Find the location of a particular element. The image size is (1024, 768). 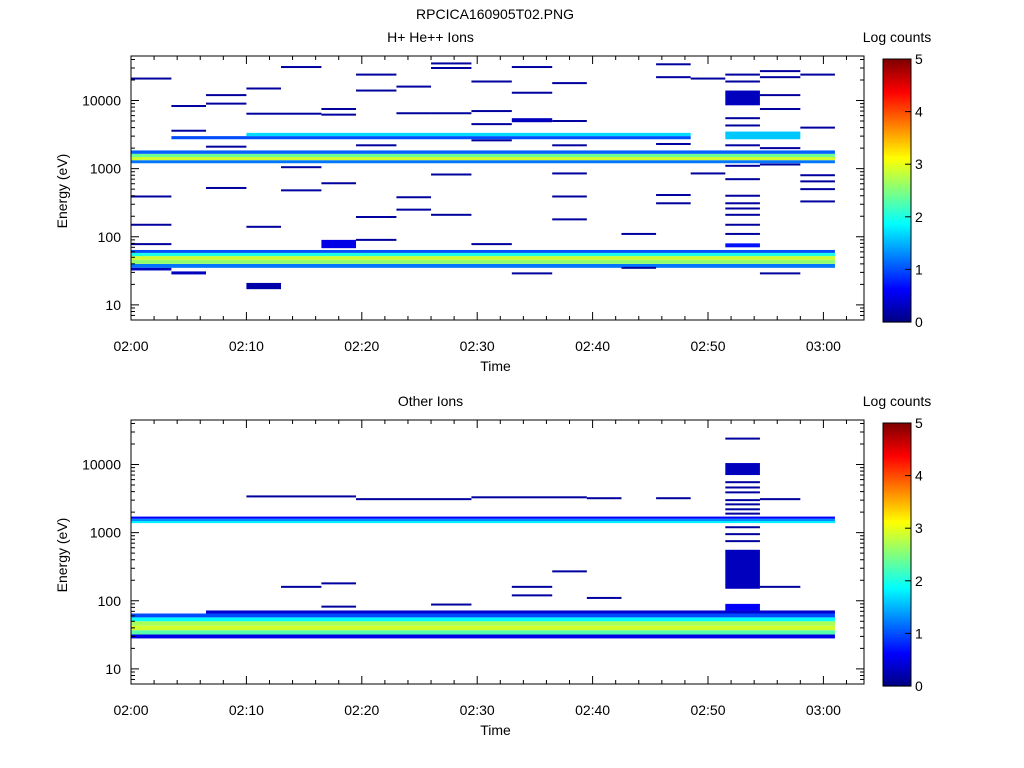

x-tick-label: 02:20 is located at coordinates (361, 710).